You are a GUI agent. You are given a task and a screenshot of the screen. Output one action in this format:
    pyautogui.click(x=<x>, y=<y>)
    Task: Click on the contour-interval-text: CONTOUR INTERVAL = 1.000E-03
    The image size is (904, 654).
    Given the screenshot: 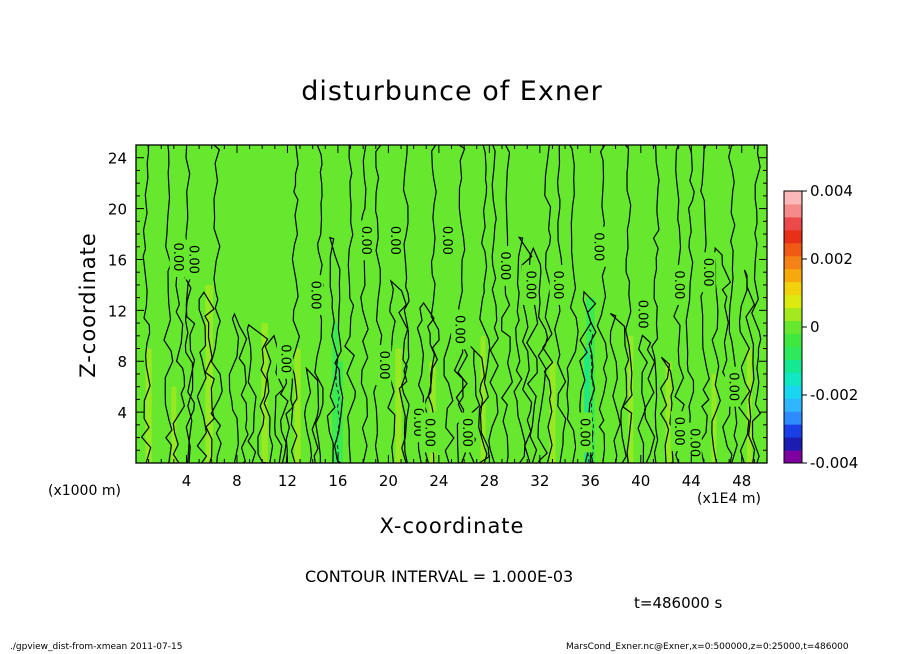 What is the action you would take?
    pyautogui.click(x=439, y=576)
    